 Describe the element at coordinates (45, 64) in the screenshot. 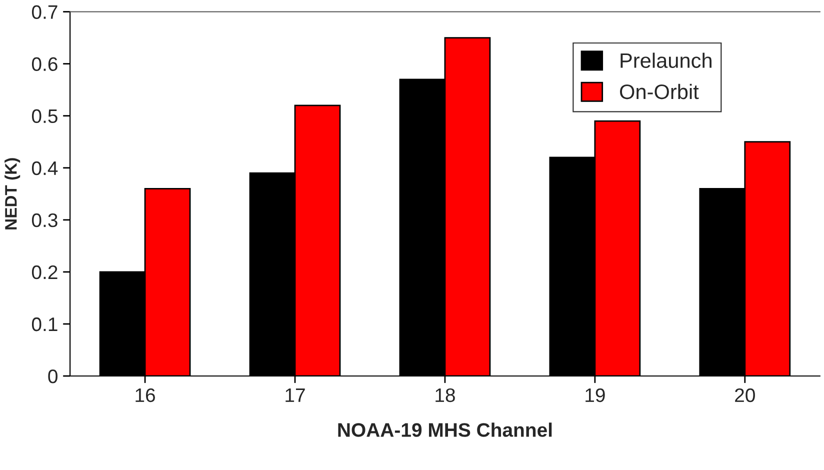

I see `y-tick-label: 0.6` at that location.